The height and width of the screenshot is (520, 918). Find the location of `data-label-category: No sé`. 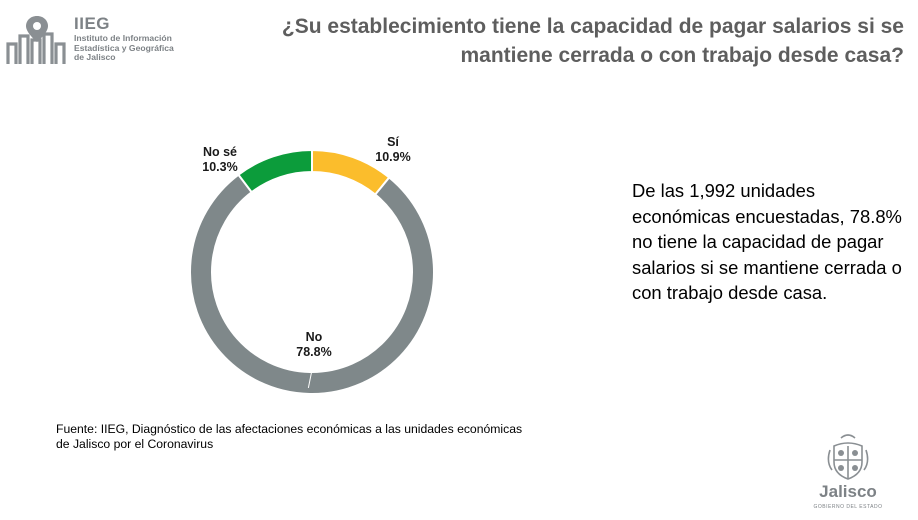

data-label-category: No sé is located at coordinates (220, 152).